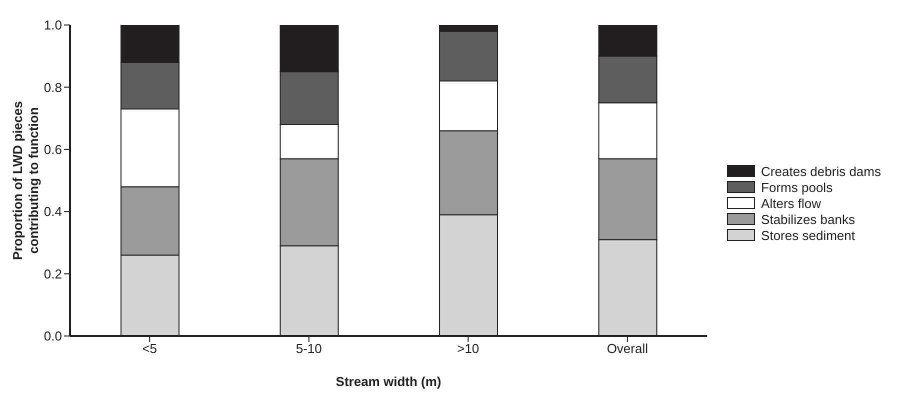 The image size is (909, 407). I want to click on y-tick-label: 1.0, so click(53, 25).